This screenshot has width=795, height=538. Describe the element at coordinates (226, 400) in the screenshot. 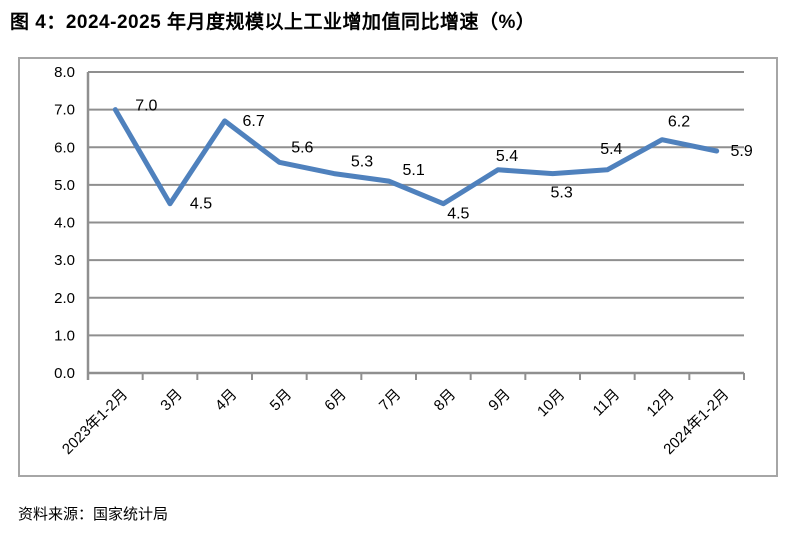

I see `x-tick-label: 4月` at that location.